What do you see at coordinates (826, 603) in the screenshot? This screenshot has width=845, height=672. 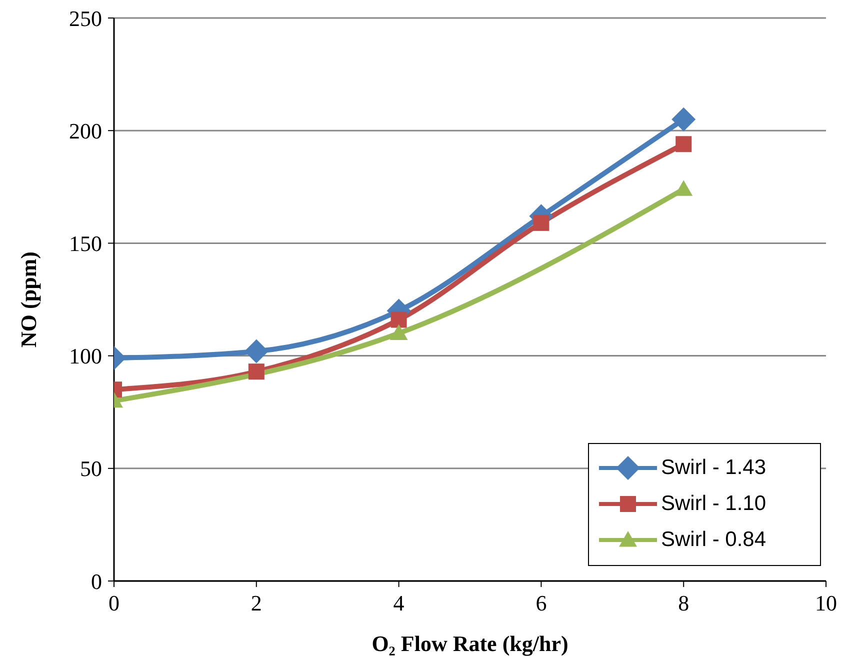 I see `x-tick-label: 10` at bounding box center [826, 603].